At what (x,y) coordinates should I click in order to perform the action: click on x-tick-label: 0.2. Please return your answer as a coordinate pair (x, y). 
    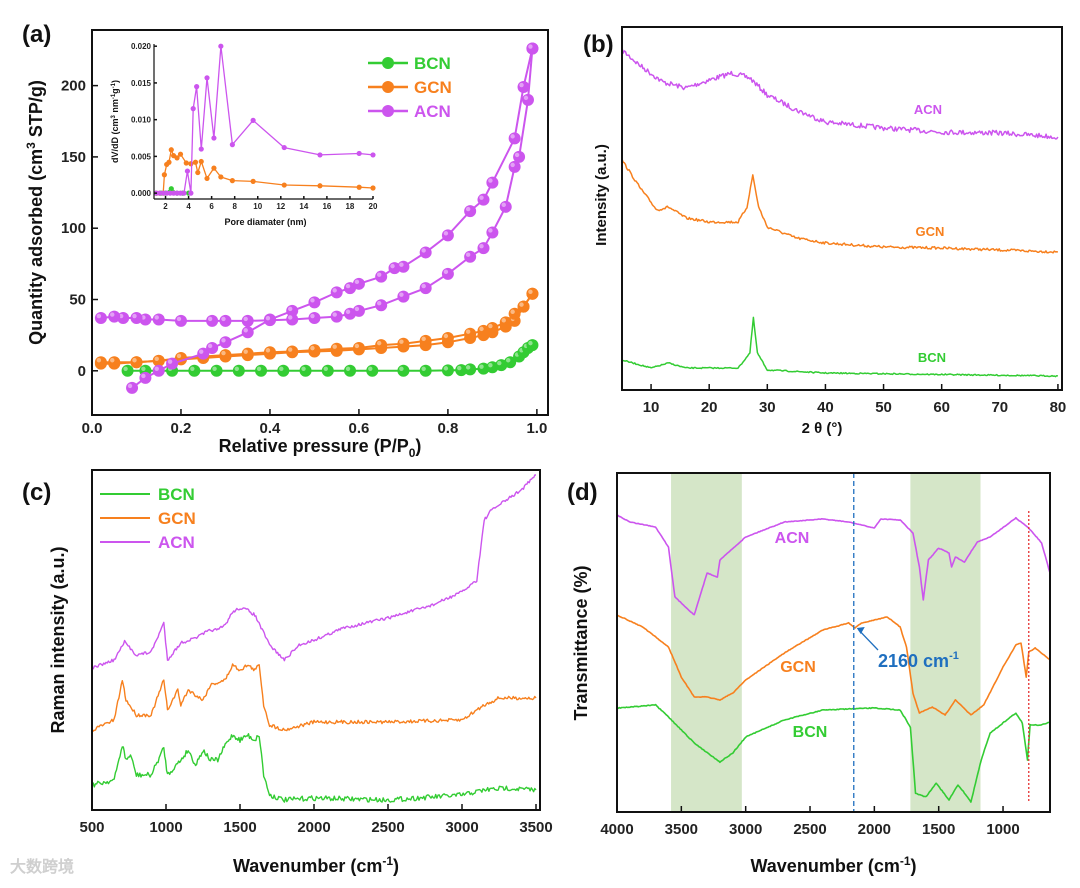
    Looking at the image, I should click on (181, 428).